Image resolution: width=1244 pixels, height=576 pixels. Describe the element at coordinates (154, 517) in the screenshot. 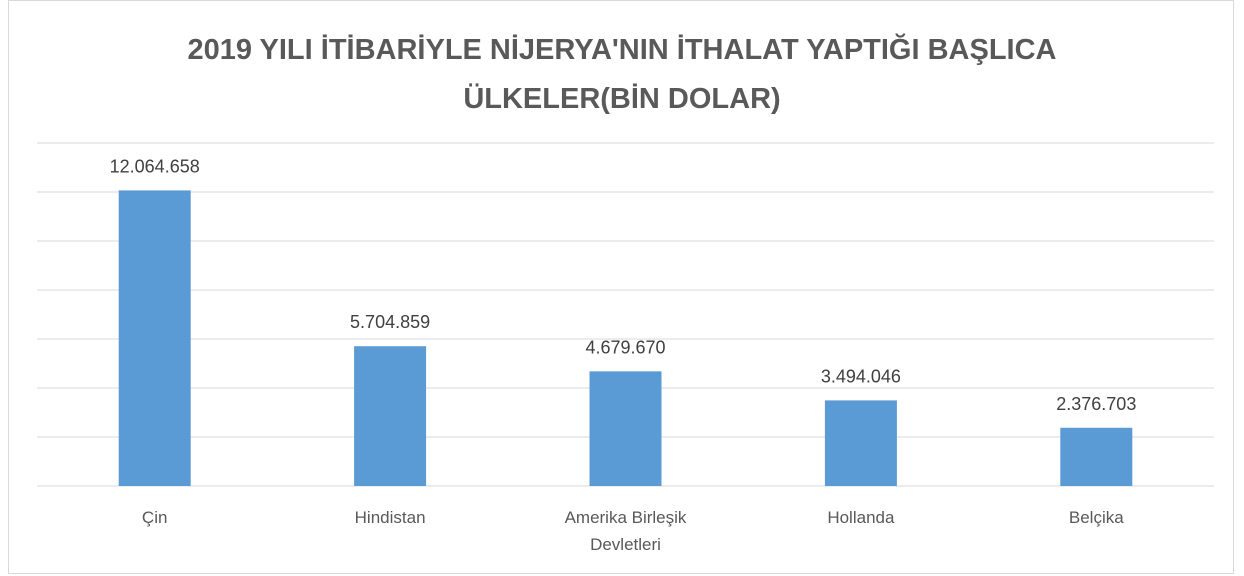

I see `x-tick-label: Çin` at that location.